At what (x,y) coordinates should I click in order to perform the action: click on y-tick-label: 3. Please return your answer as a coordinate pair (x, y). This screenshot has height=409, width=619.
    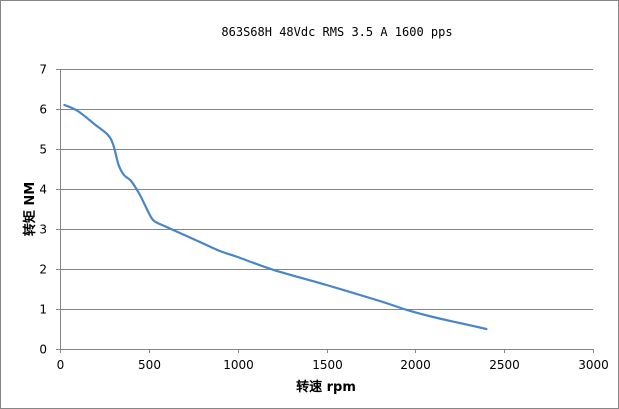
    Looking at the image, I should click on (43, 230).